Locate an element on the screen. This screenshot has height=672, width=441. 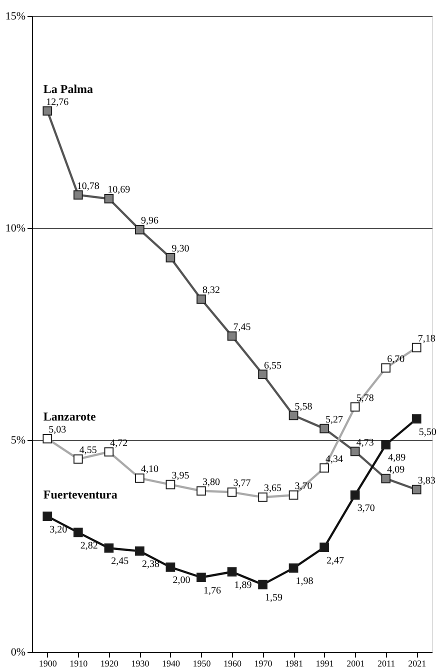
data-label: 8,32 is located at coordinates (211, 290).